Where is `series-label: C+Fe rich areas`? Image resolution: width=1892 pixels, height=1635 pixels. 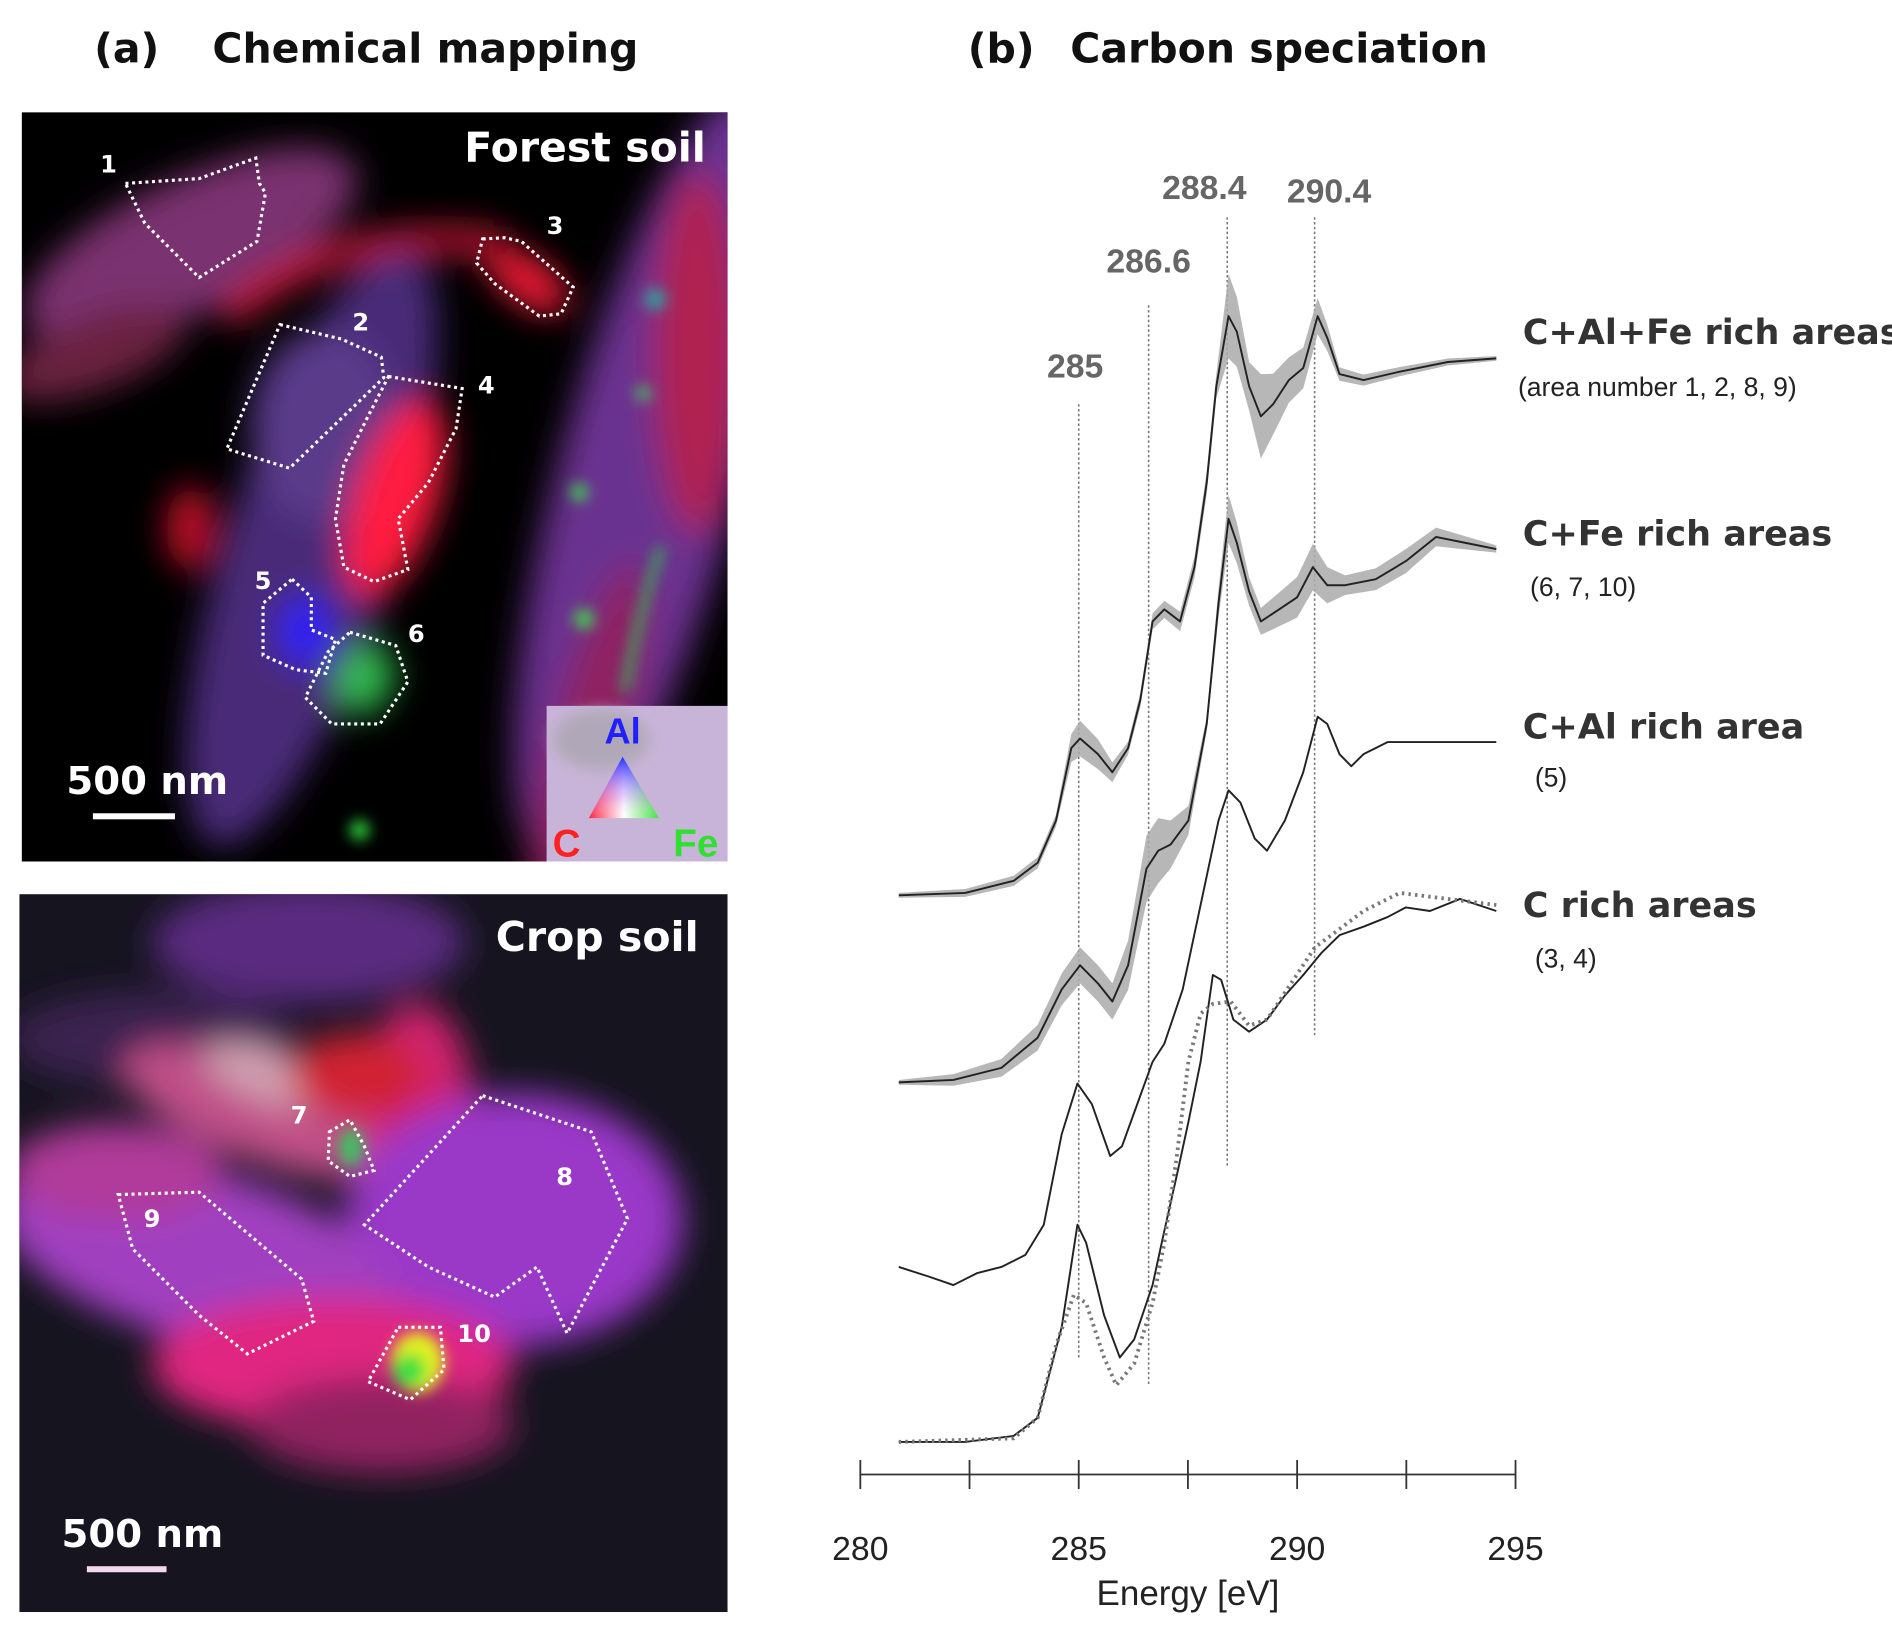
series-label: C+Fe rich areas is located at coordinates (1677, 534).